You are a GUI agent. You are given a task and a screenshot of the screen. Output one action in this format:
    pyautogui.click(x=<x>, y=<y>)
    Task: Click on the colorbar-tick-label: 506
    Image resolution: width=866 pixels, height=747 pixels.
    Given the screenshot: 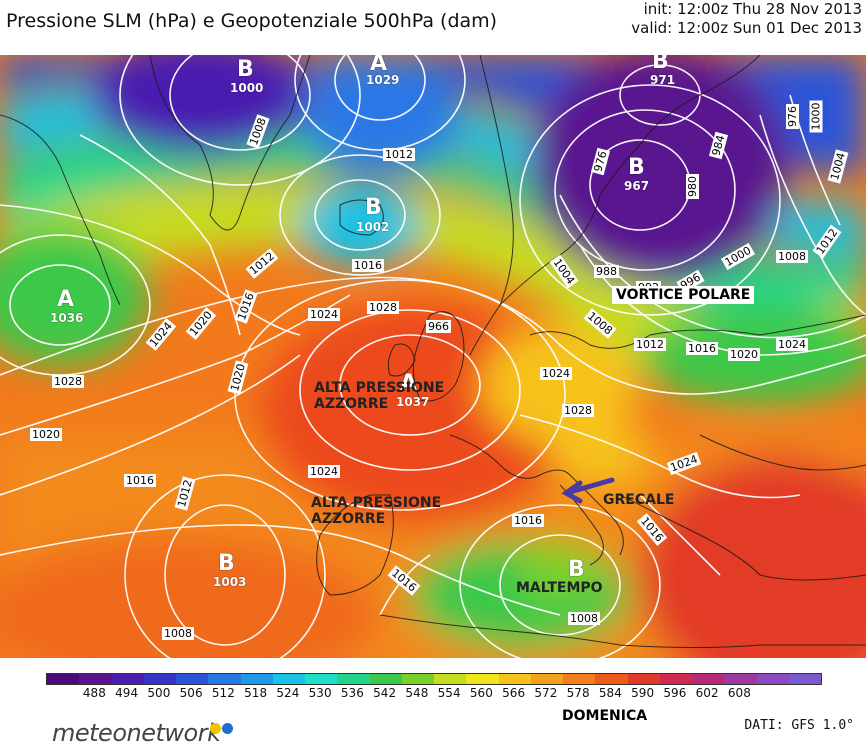 What is the action you would take?
    pyautogui.click(x=191, y=693)
    